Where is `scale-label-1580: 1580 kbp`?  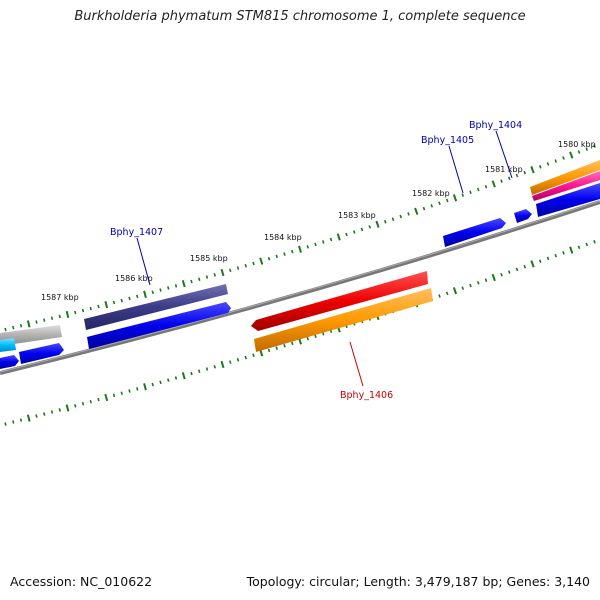 scale-label-1580: 1580 kbp is located at coordinates (577, 144).